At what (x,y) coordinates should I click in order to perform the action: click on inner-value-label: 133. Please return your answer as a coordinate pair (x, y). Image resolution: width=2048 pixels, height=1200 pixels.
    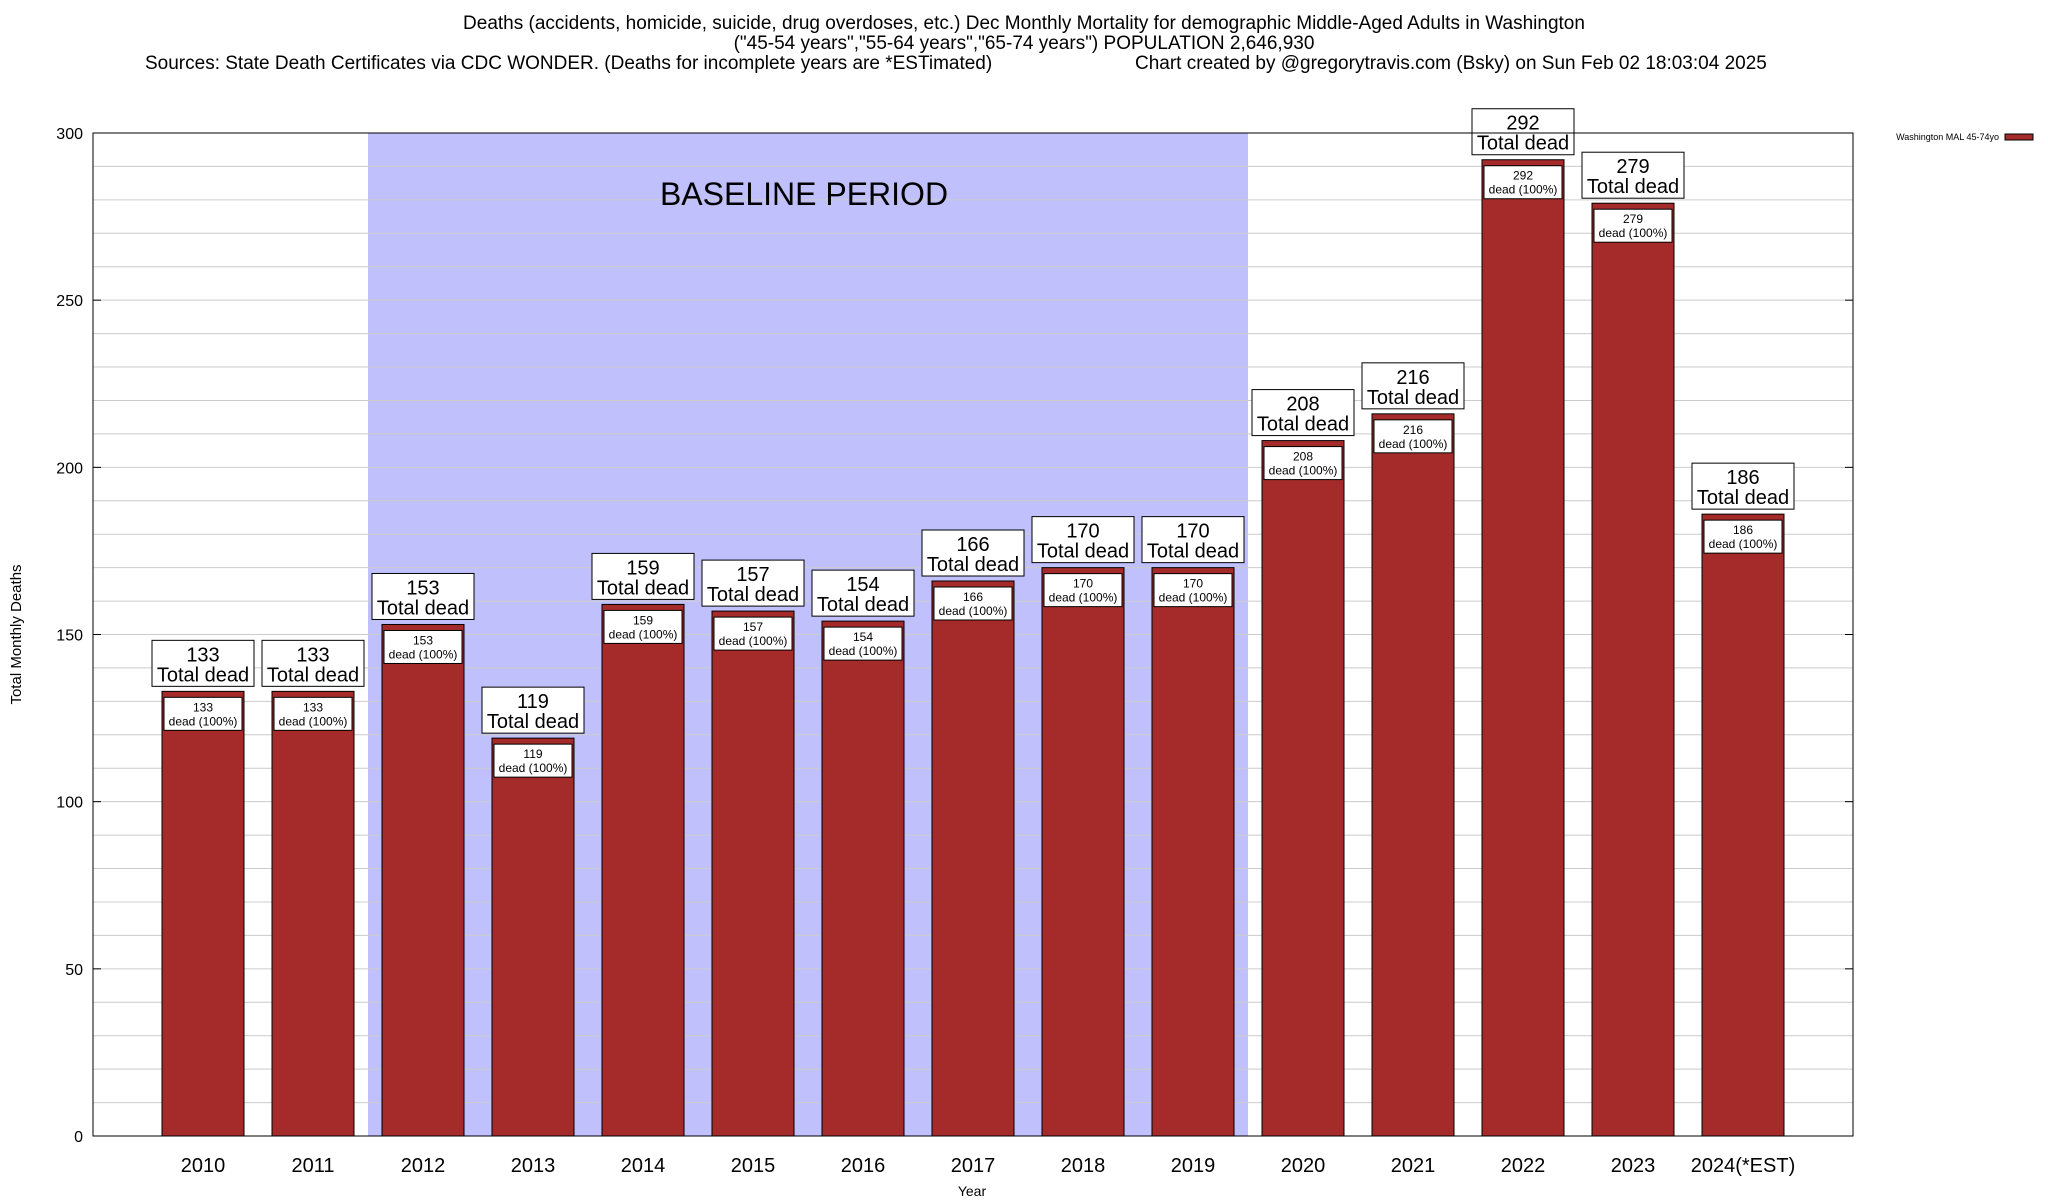
    Looking at the image, I should click on (313, 707).